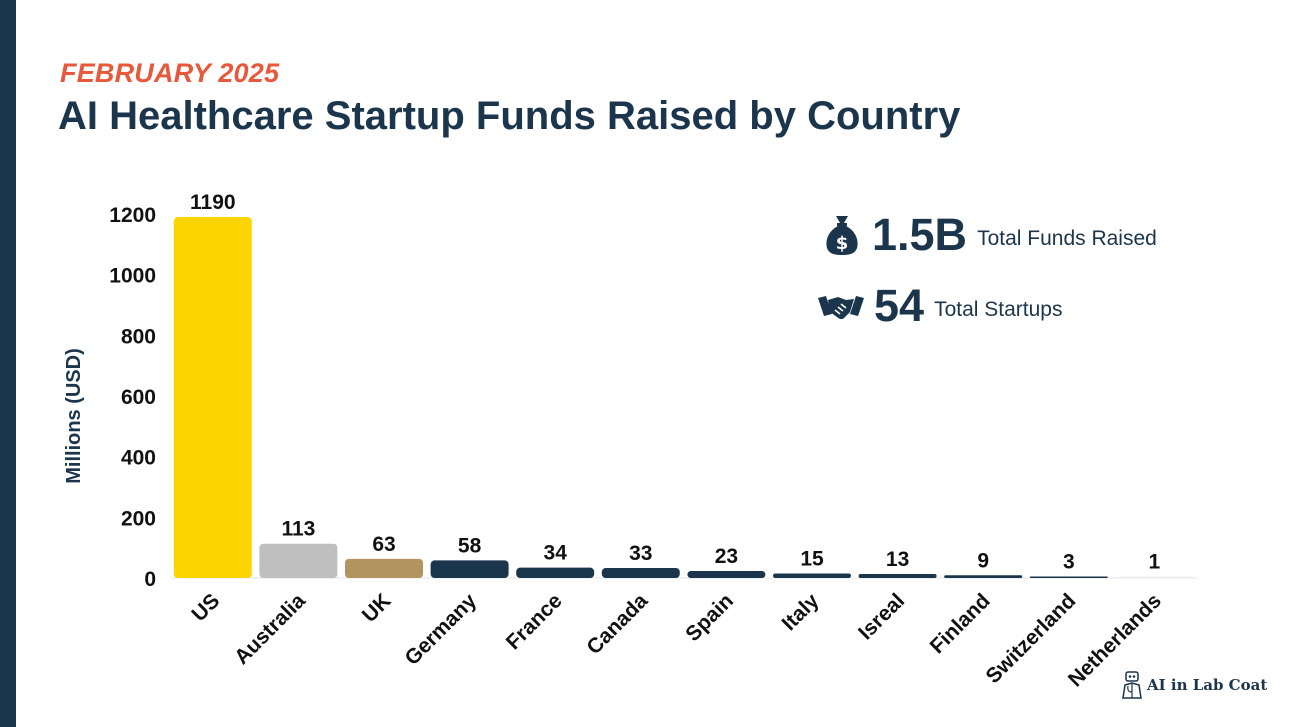 Image resolution: width=1292 pixels, height=727 pixels. Describe the element at coordinates (132, 276) in the screenshot. I see `y-tick-label: 1000` at that location.